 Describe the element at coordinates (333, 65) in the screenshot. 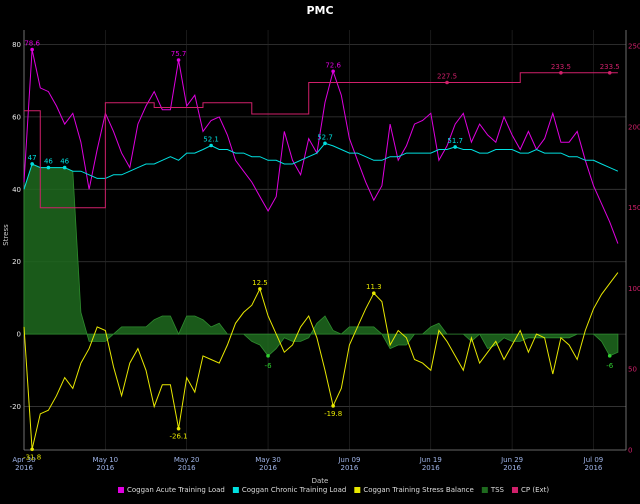

I see `data-label: 72.6` at that location.